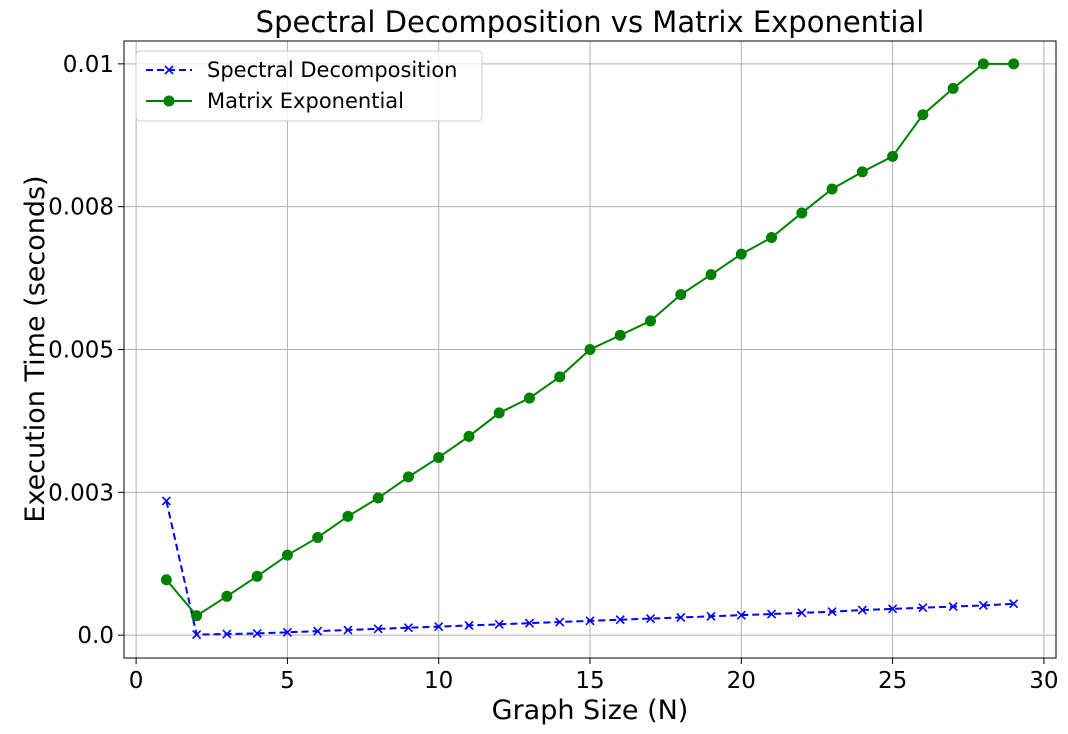 The image size is (1068, 734). Describe the element at coordinates (88, 65) in the screenshot. I see `y-tick-label: 0.01` at that location.